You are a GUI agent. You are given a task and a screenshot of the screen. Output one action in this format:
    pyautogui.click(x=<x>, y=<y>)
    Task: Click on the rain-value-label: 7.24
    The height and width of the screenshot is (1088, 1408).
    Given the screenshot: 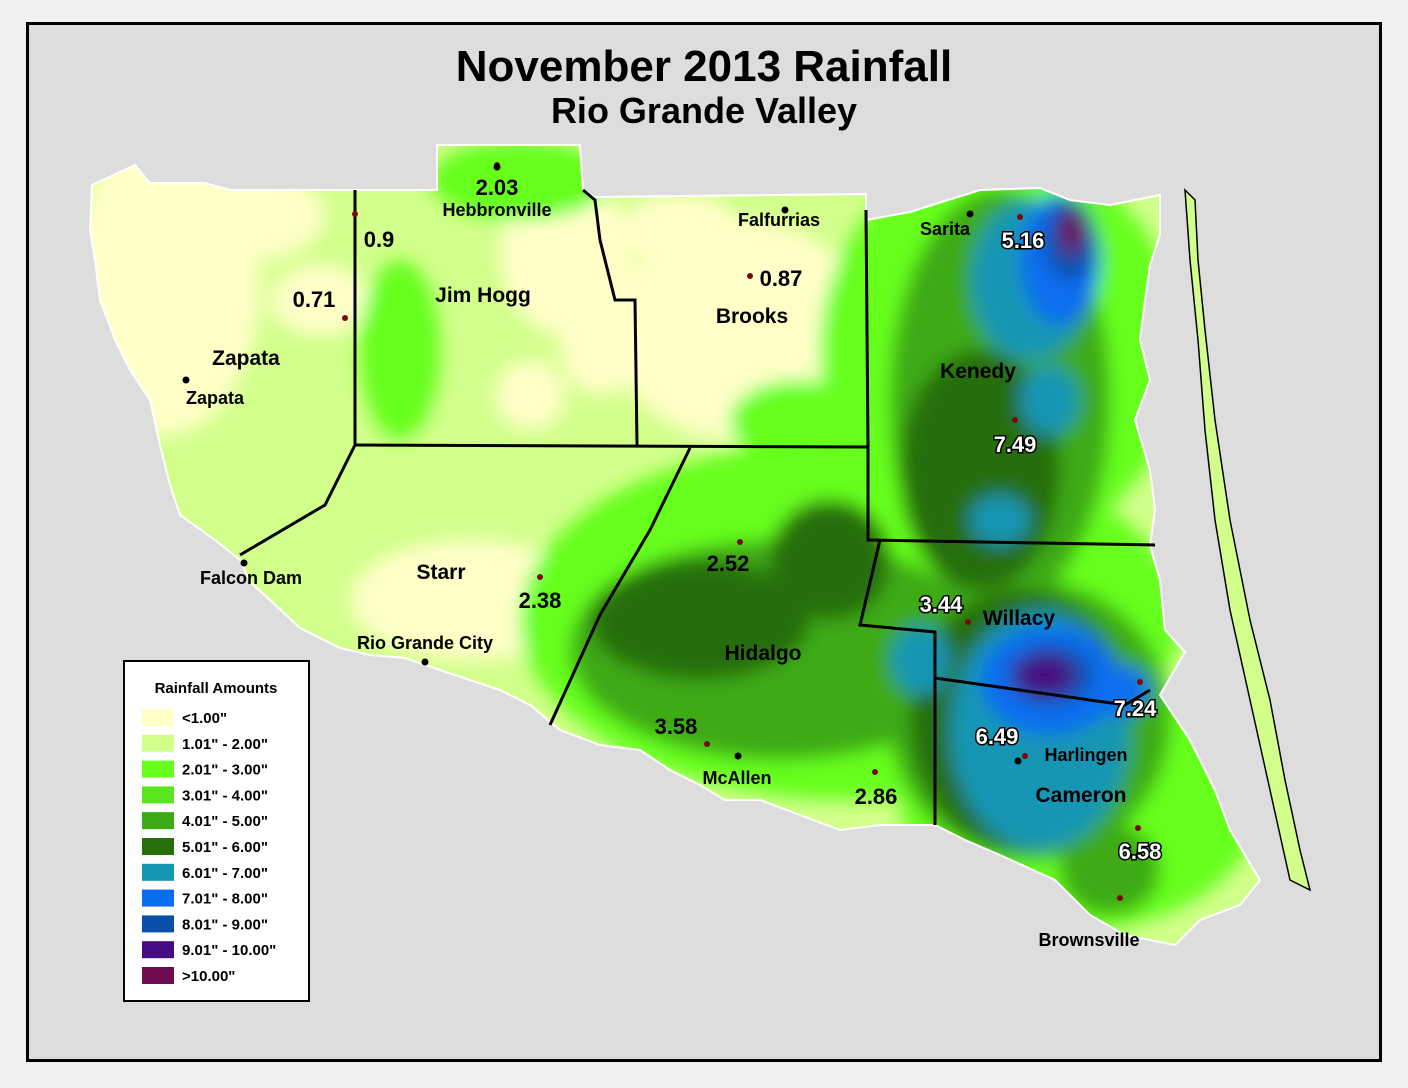 What is the action you would take?
    pyautogui.click(x=1136, y=708)
    